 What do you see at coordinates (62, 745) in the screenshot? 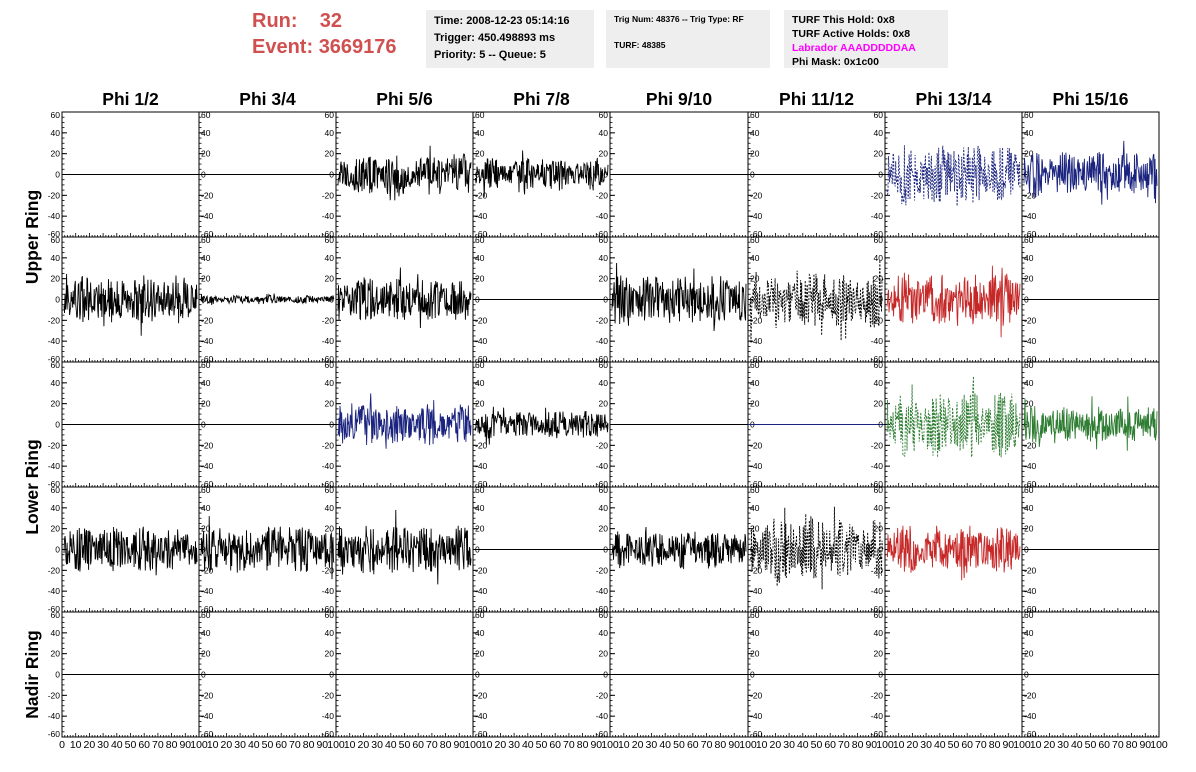
I see `x-tick-label: 0` at bounding box center [62, 745].